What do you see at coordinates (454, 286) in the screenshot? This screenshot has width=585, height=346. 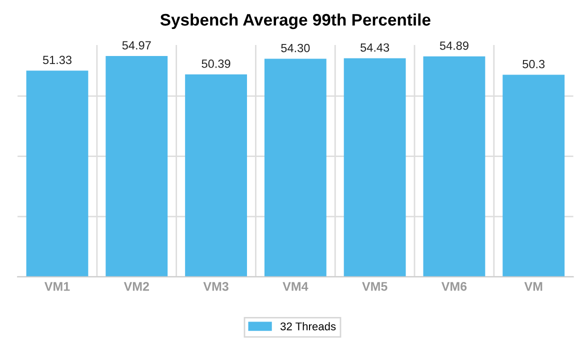 I see `x-tick-label: VM6` at bounding box center [454, 286].